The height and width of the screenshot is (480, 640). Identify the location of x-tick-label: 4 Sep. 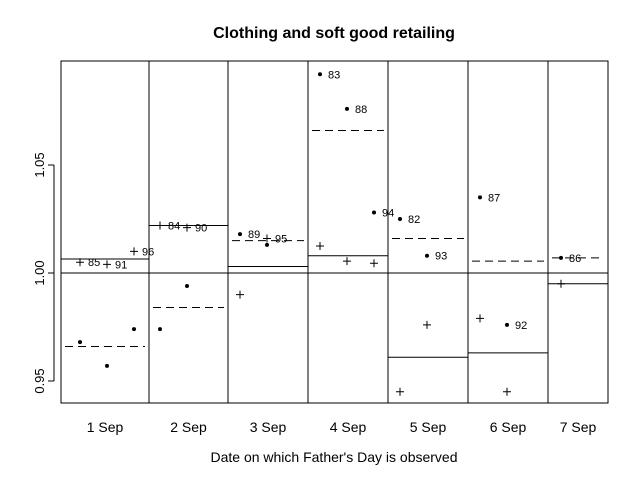
(348, 427).